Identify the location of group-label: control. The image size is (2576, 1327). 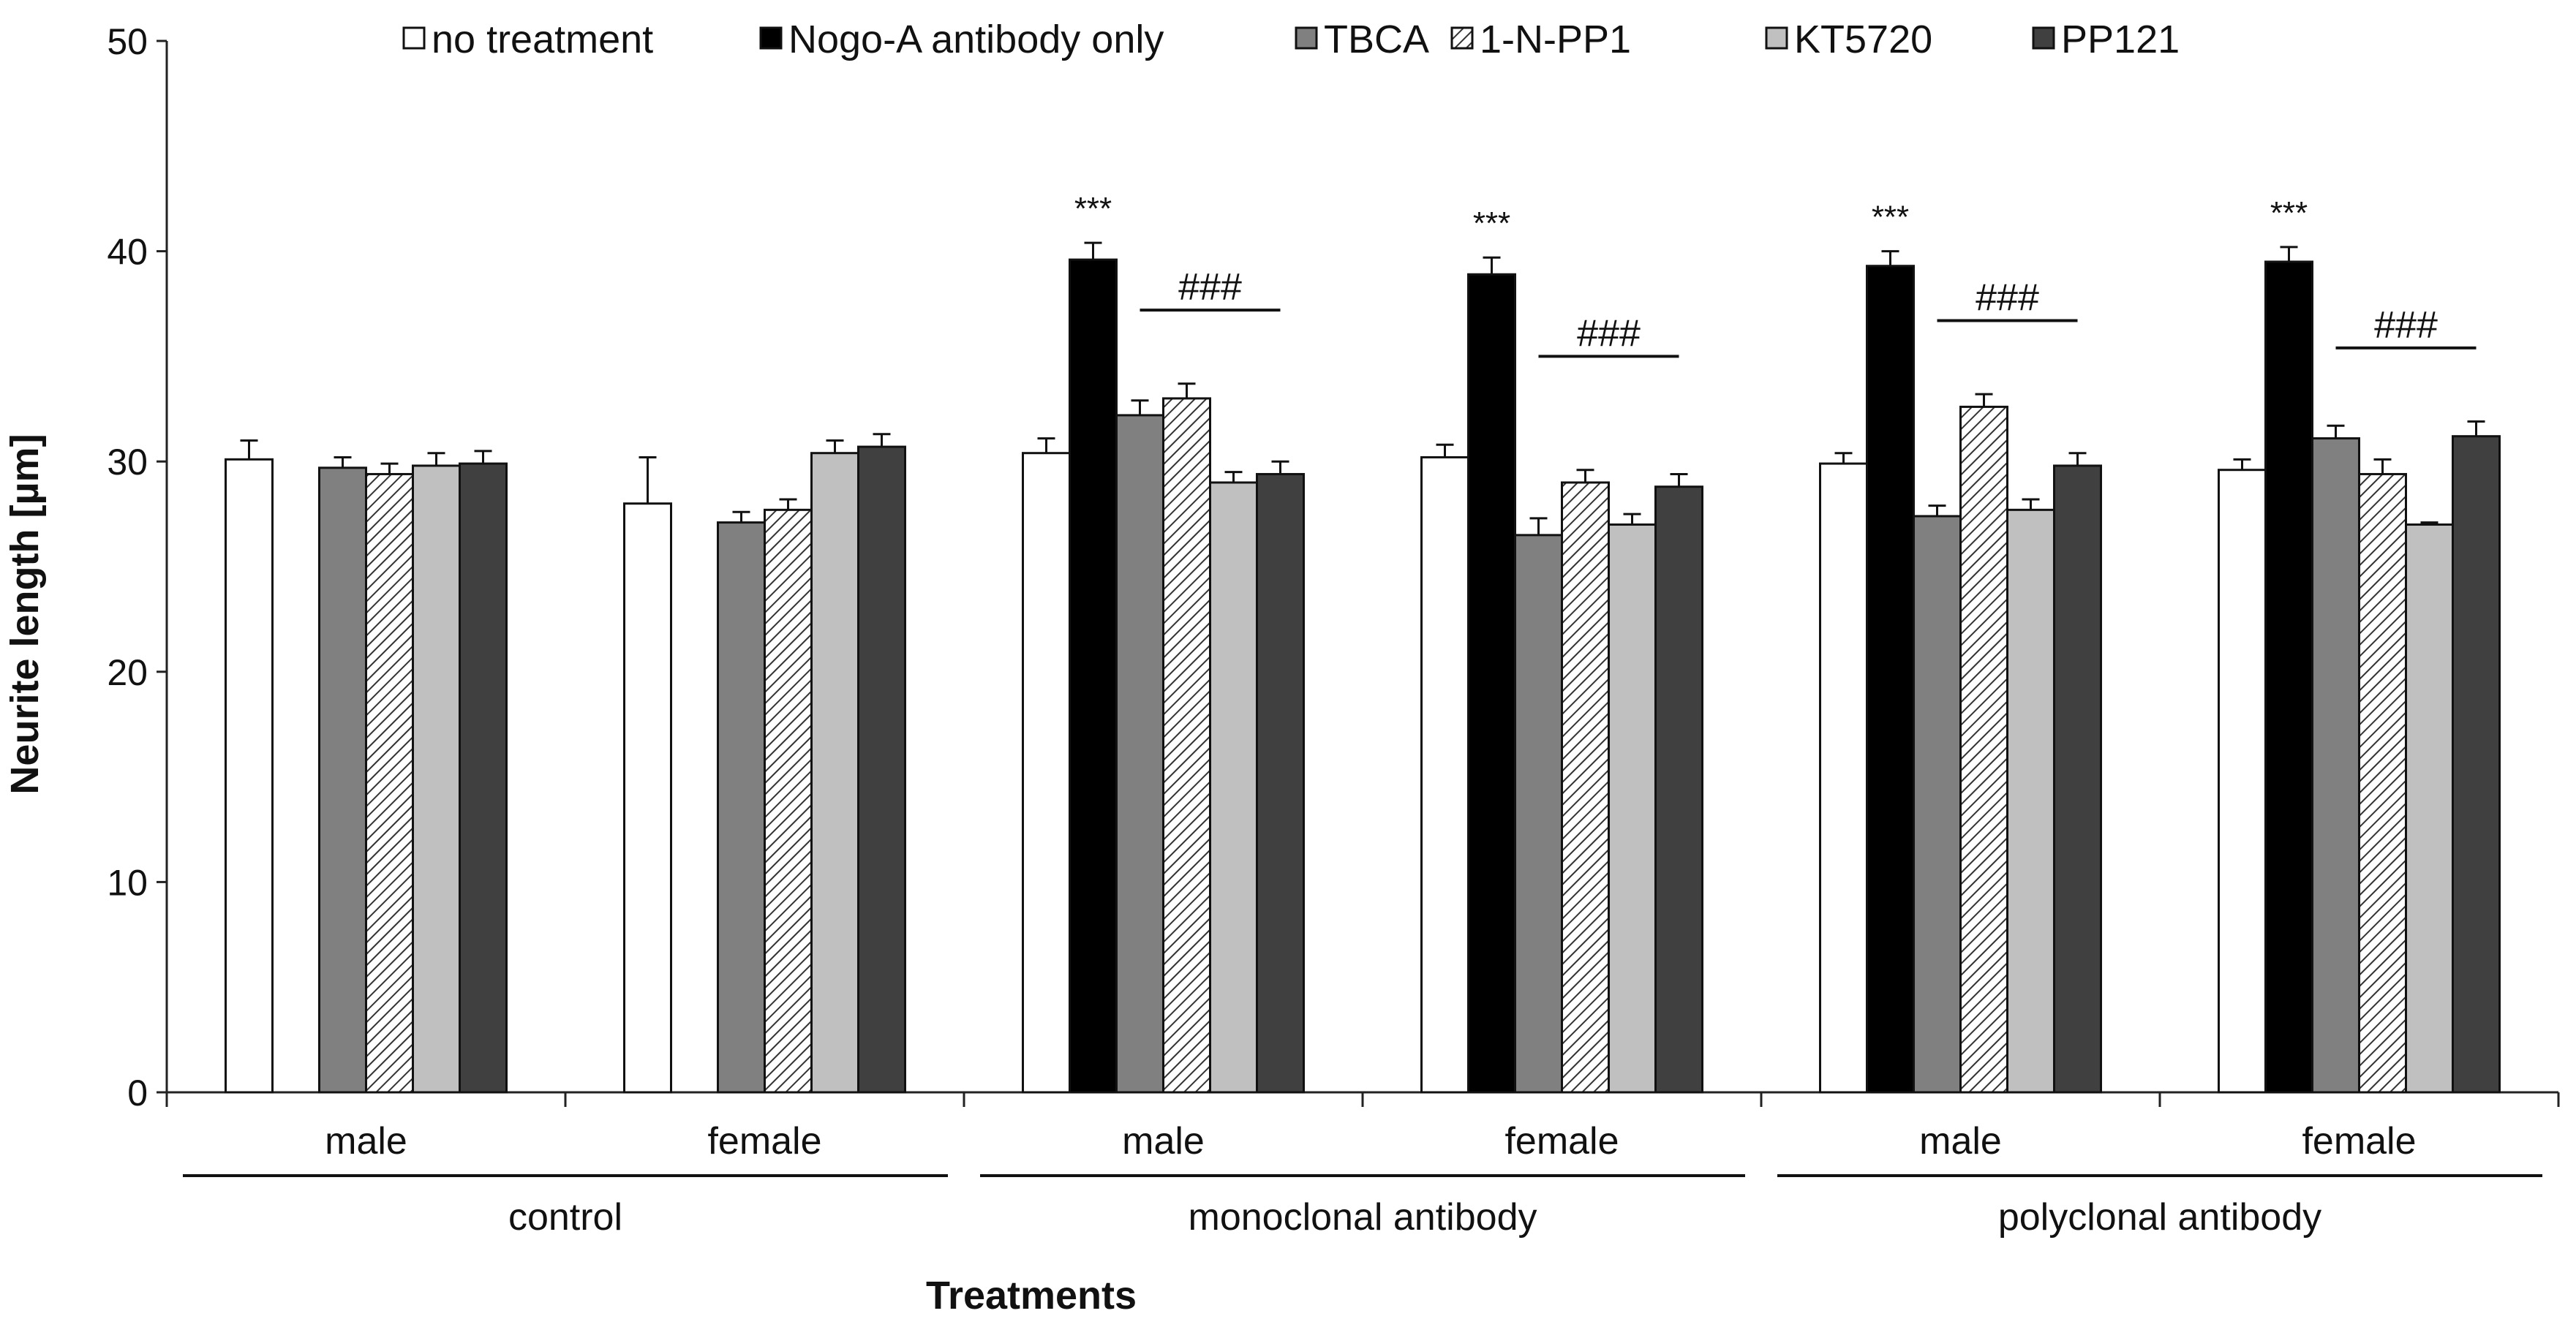
(565, 1217).